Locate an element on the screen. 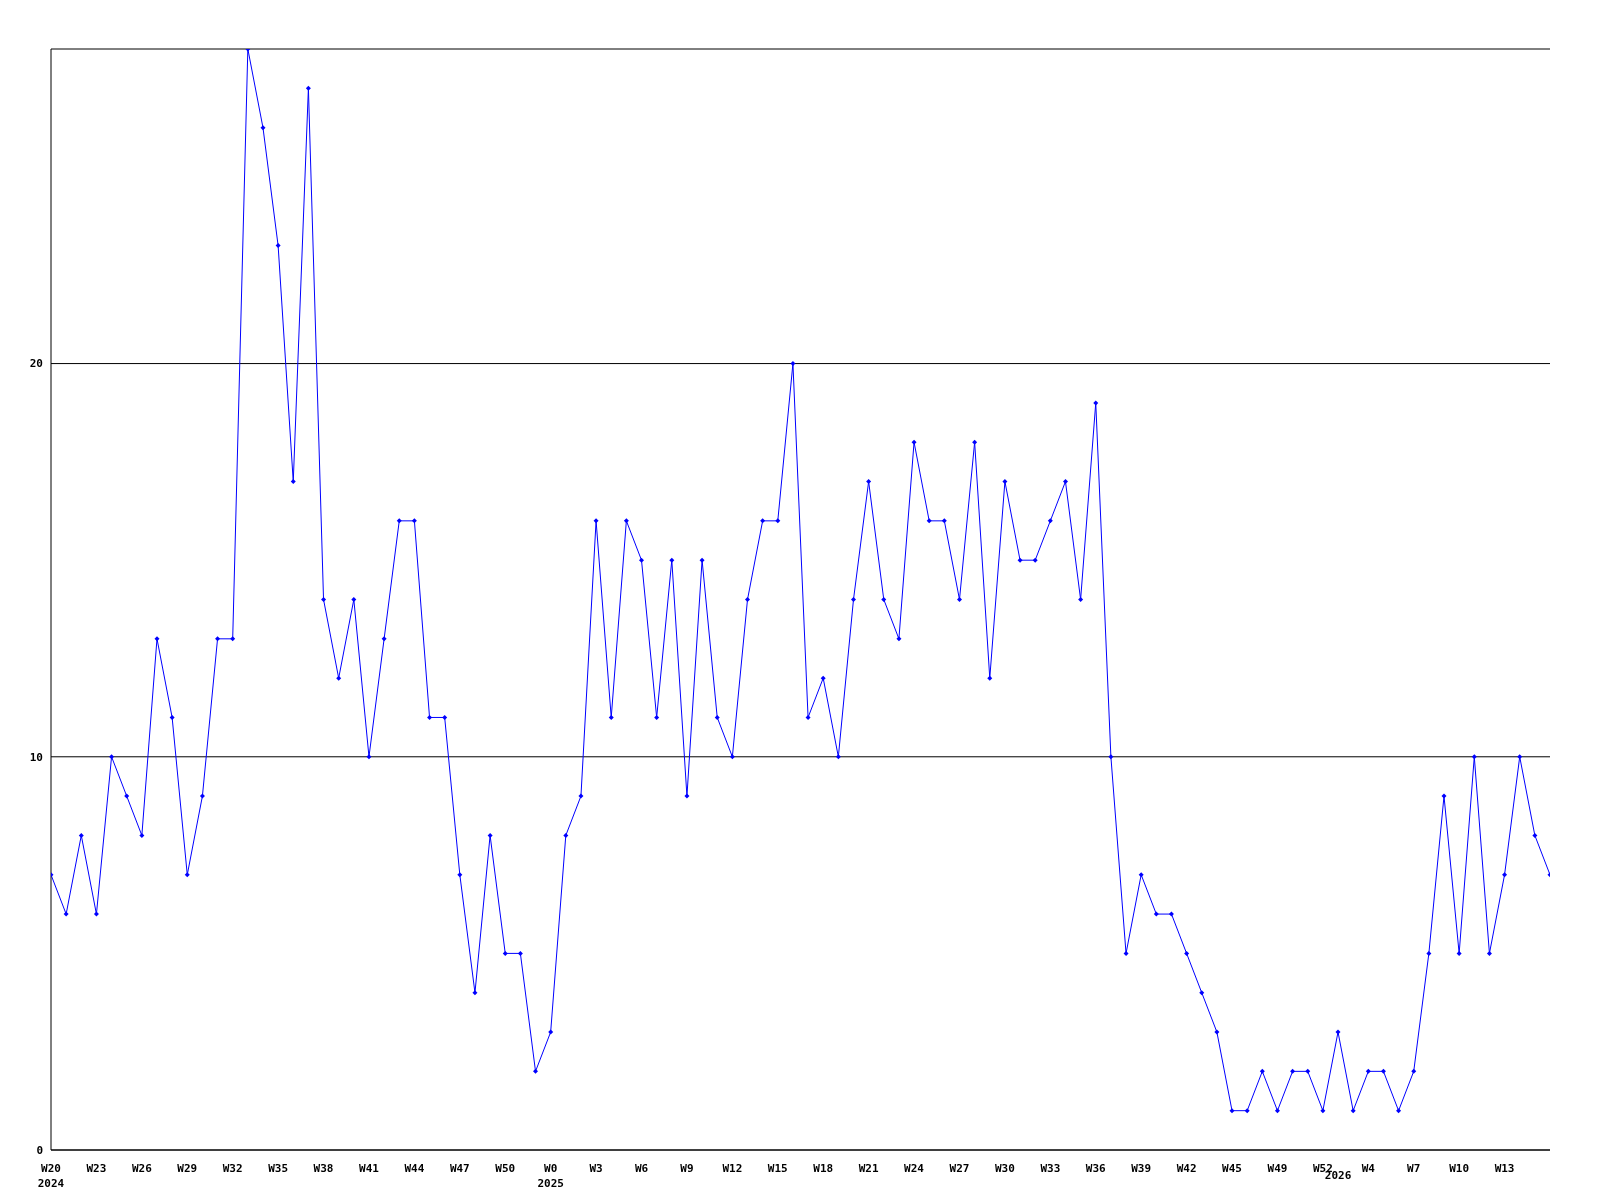 This screenshot has width=1600, height=1200. x-tick-label: W35 is located at coordinates (278, 1168).